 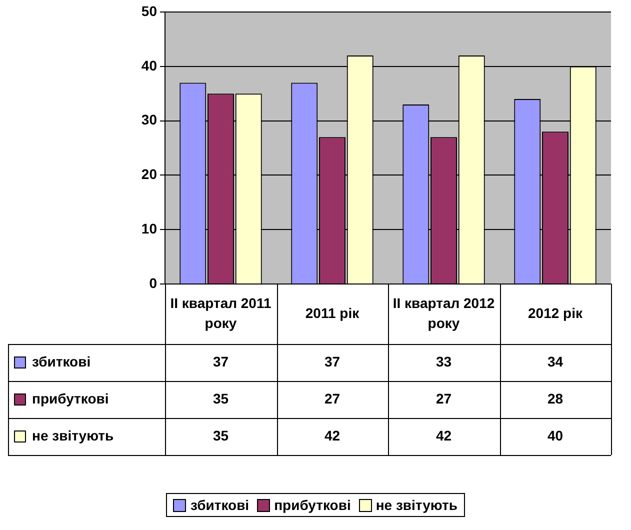 What do you see at coordinates (556, 312) in the screenshot?
I see `x-tick-label: 2012 рік` at bounding box center [556, 312].